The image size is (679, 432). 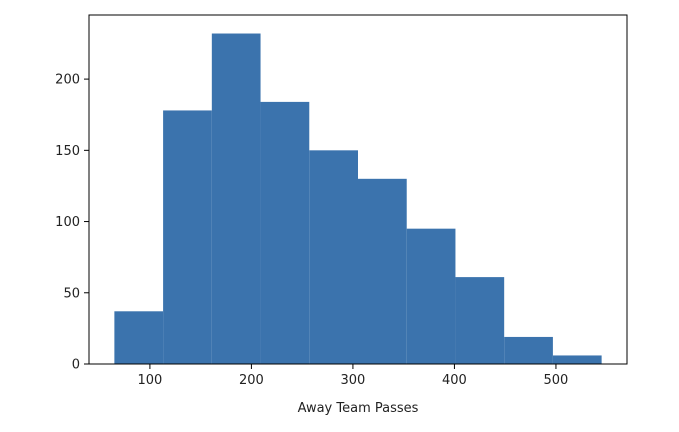 I want to click on y-tick-label: 150, so click(x=67, y=151).